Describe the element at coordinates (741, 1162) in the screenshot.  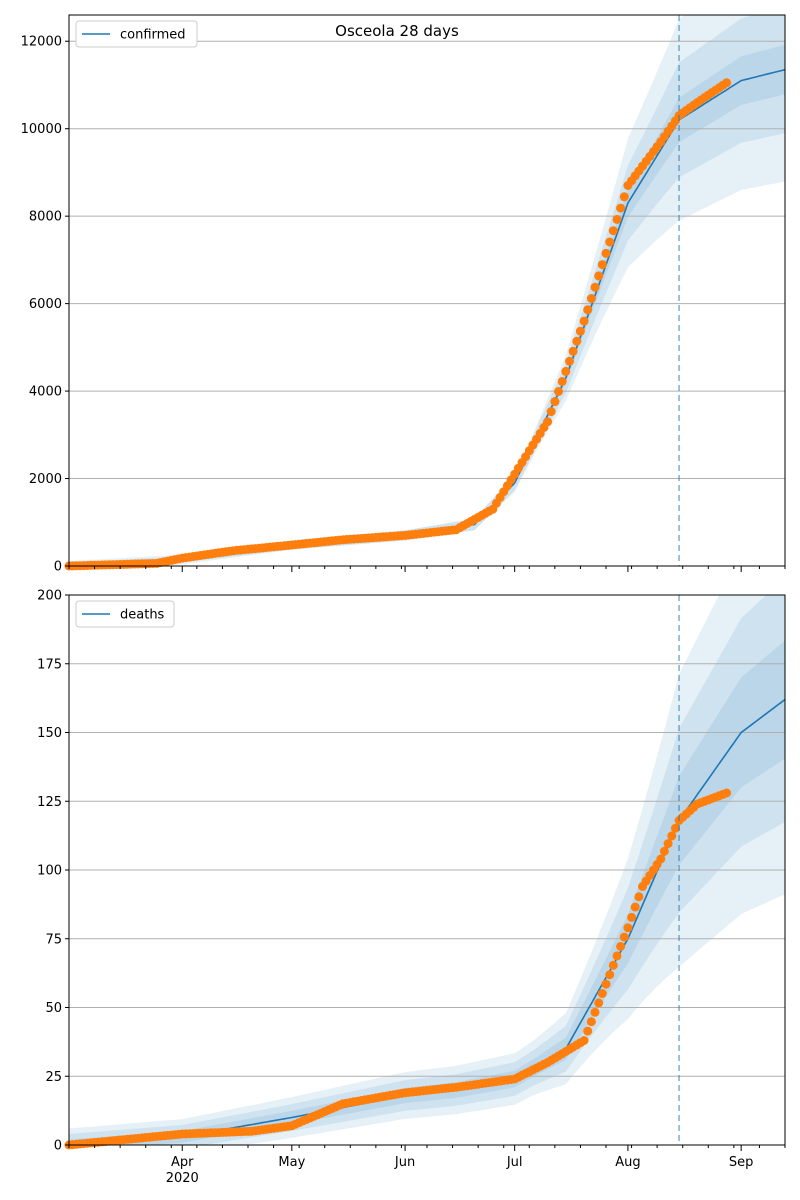
I see `x-month-label: Sep` at that location.